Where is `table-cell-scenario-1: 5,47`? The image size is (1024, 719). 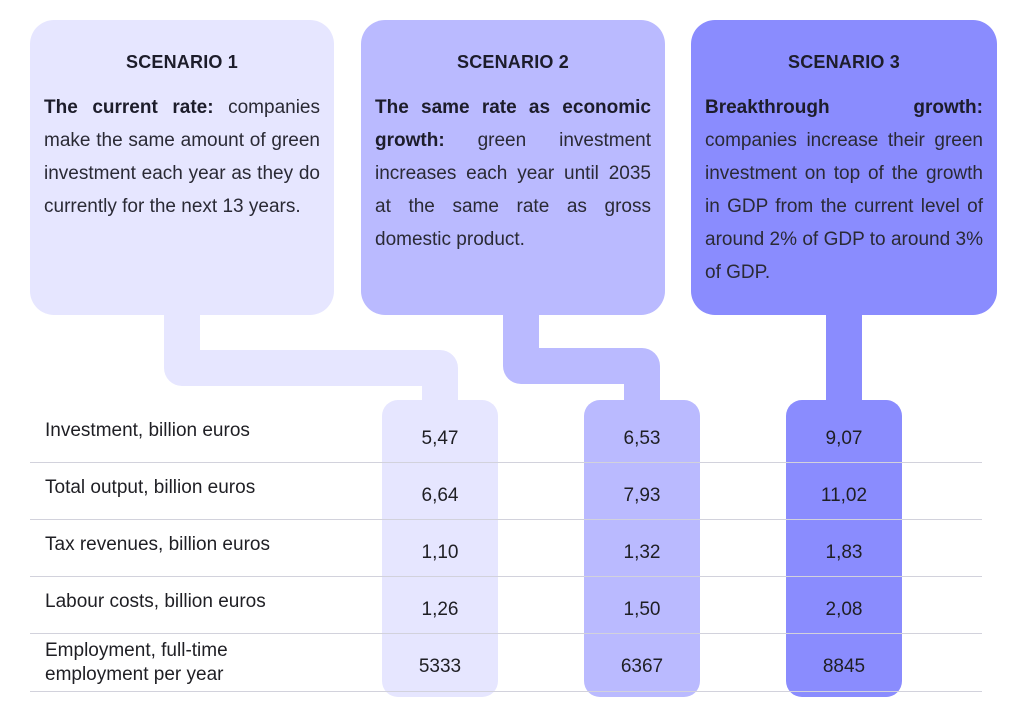 table-cell-scenario-1: 5,47 is located at coordinates (440, 438).